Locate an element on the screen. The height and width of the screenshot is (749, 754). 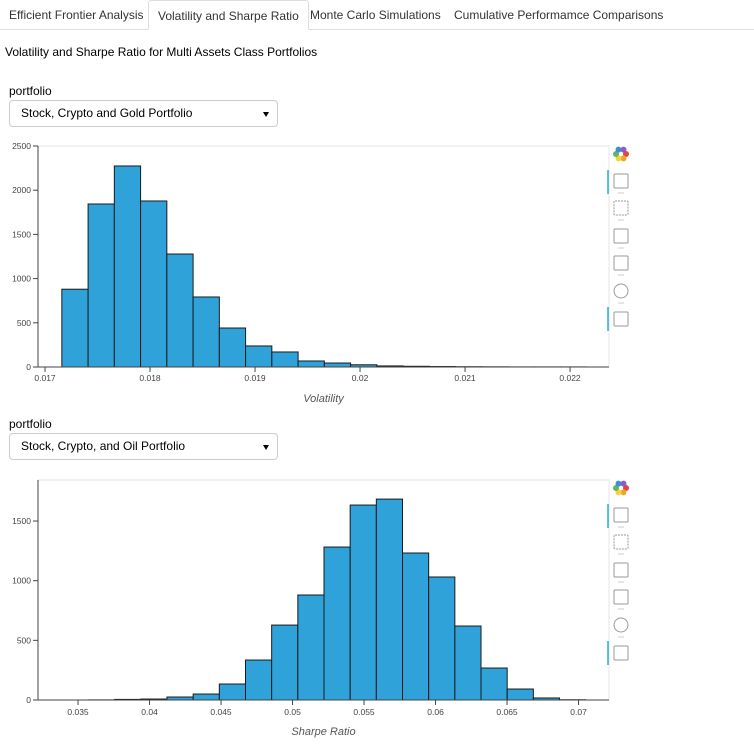
dropdown: Stock, Crypto and Gold Portfolio is located at coordinates (143, 113).